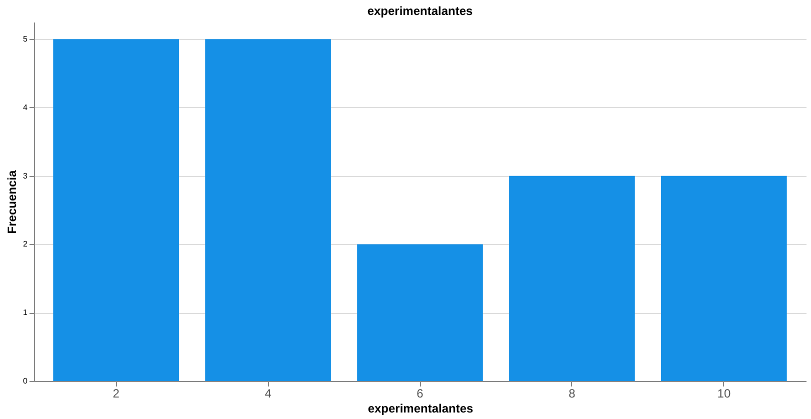 This screenshot has height=419, width=811. Describe the element at coordinates (25, 39) in the screenshot. I see `y-tick-label: 5` at that location.